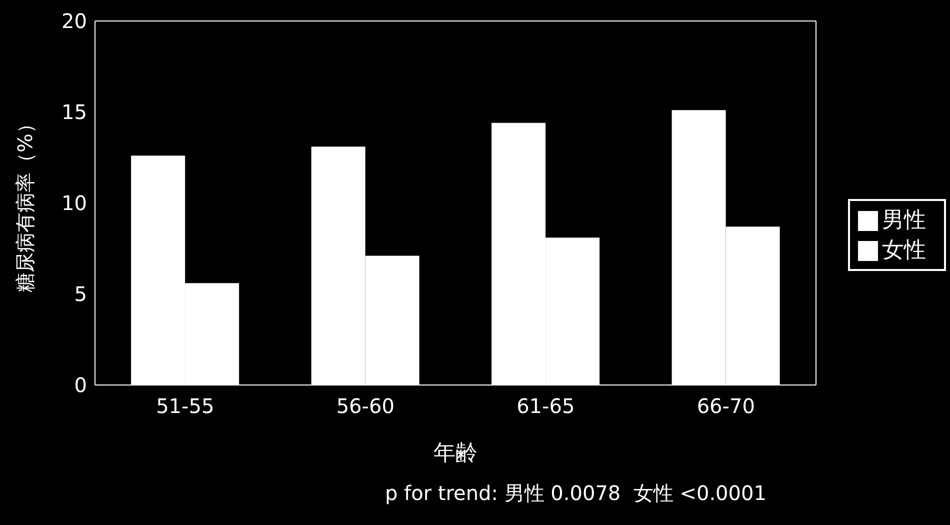  What do you see at coordinates (545, 406) in the screenshot?
I see `x-tick-label: 61-65` at bounding box center [545, 406].